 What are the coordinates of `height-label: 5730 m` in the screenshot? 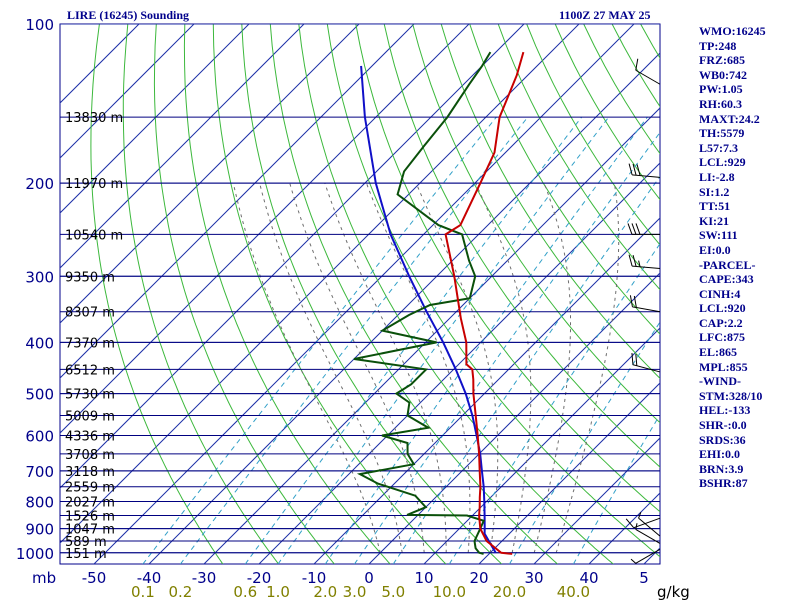 It's located at (90, 395).